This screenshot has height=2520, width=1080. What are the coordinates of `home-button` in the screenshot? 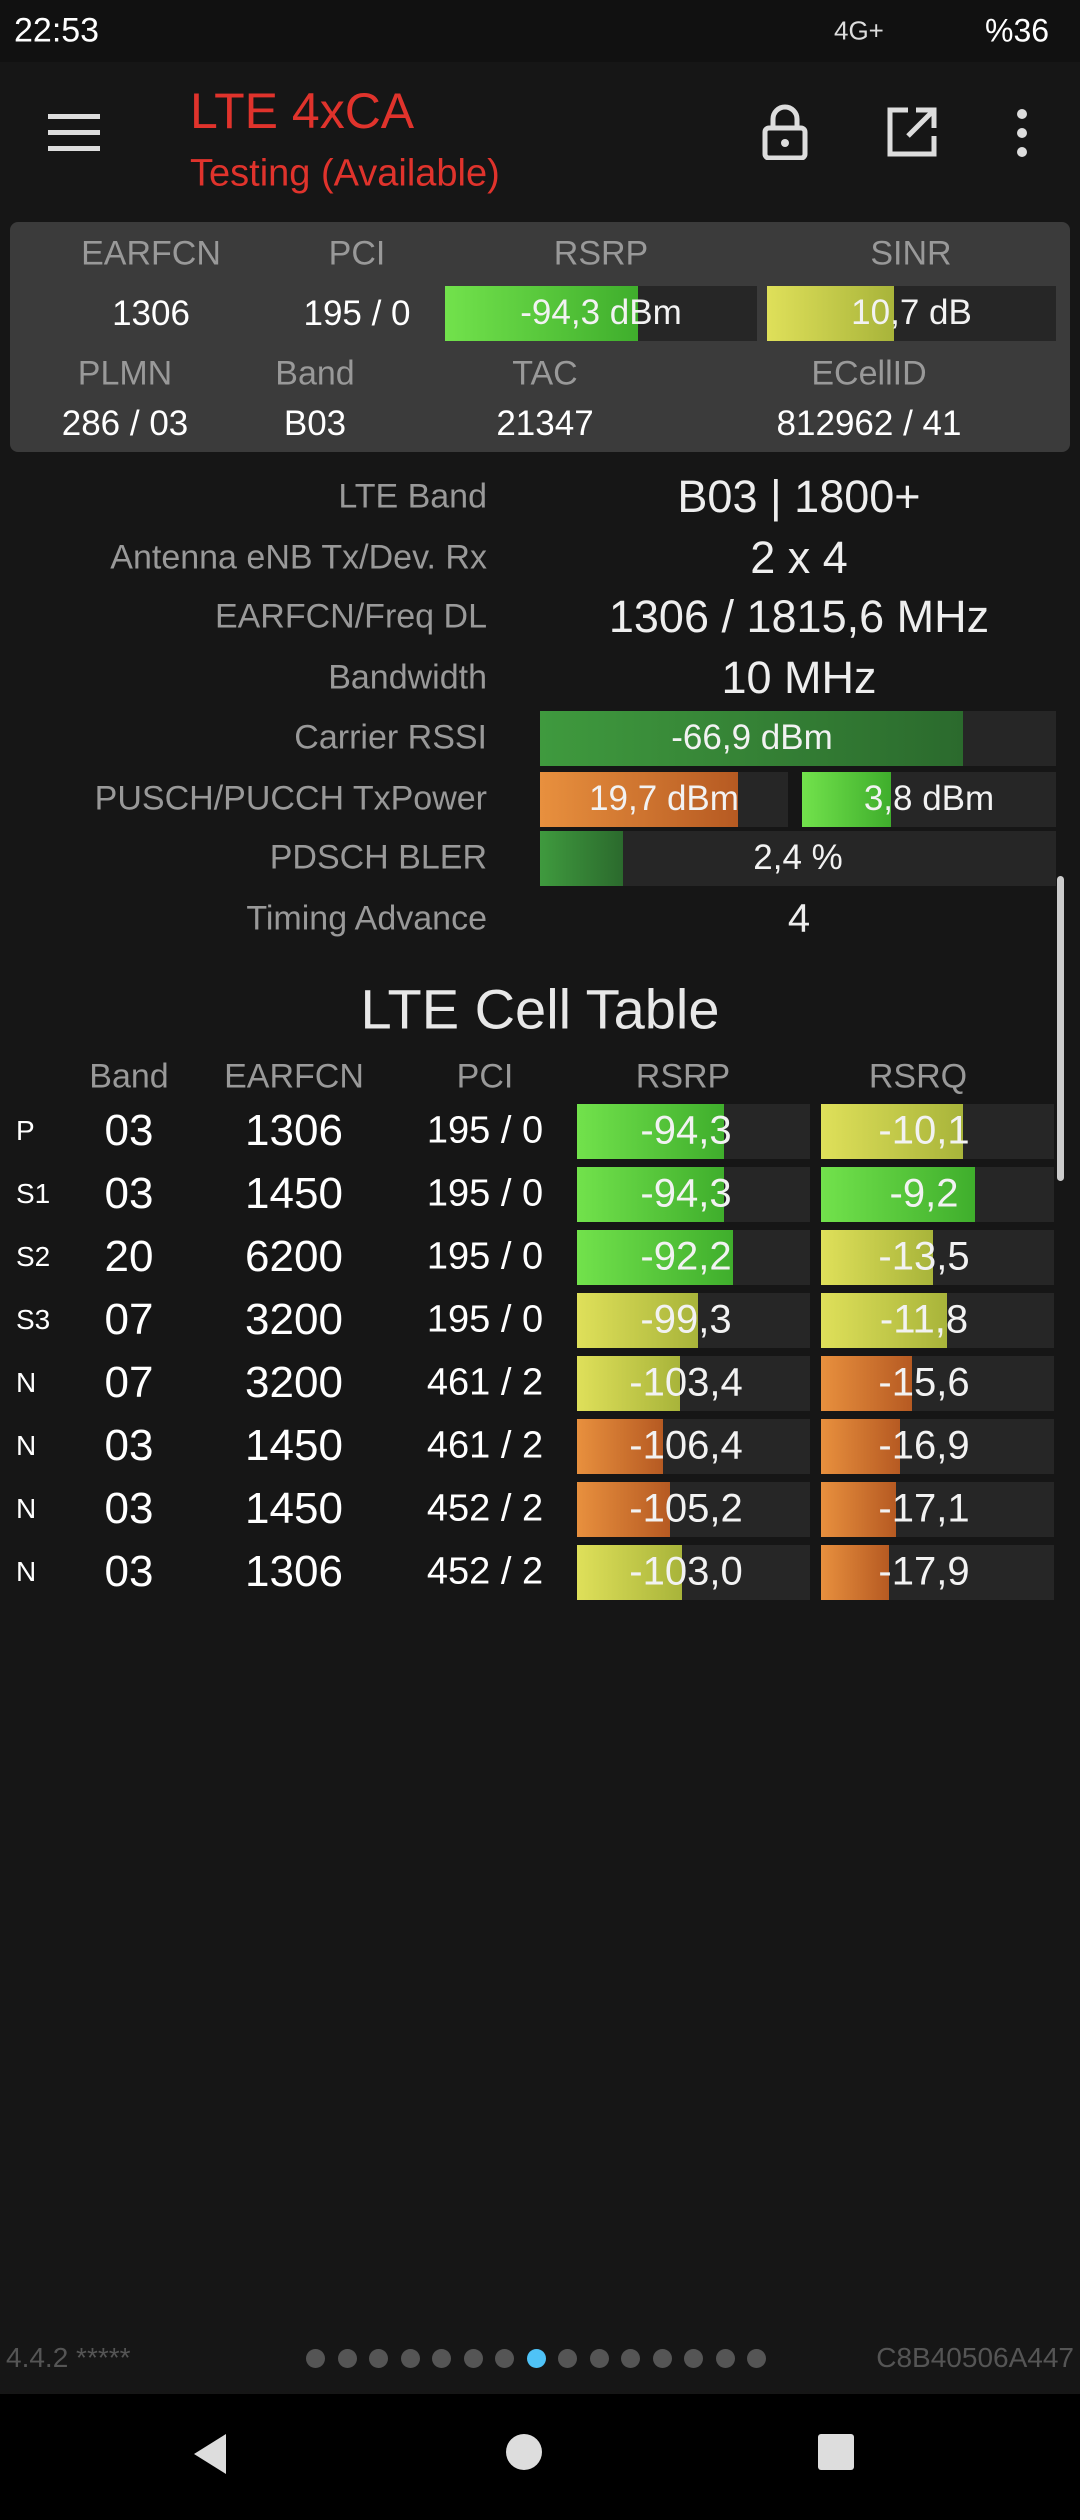 It's located at (524, 2452).